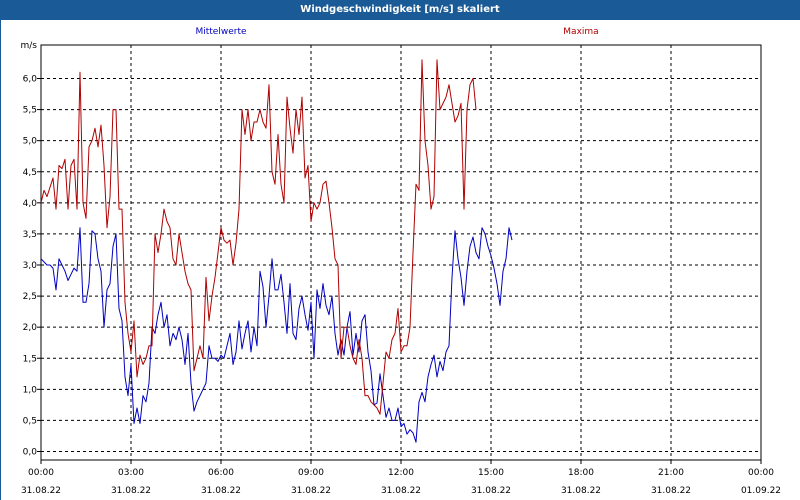 The width and height of the screenshot is (800, 500). Describe the element at coordinates (30, 80) in the screenshot. I see `y-tick-label: 6,0` at that location.